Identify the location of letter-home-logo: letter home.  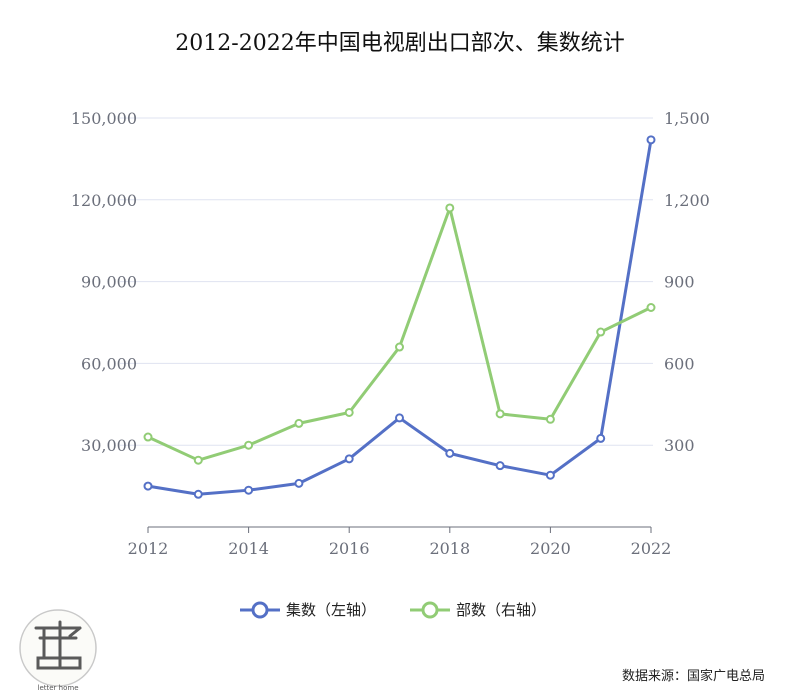
(58, 650).